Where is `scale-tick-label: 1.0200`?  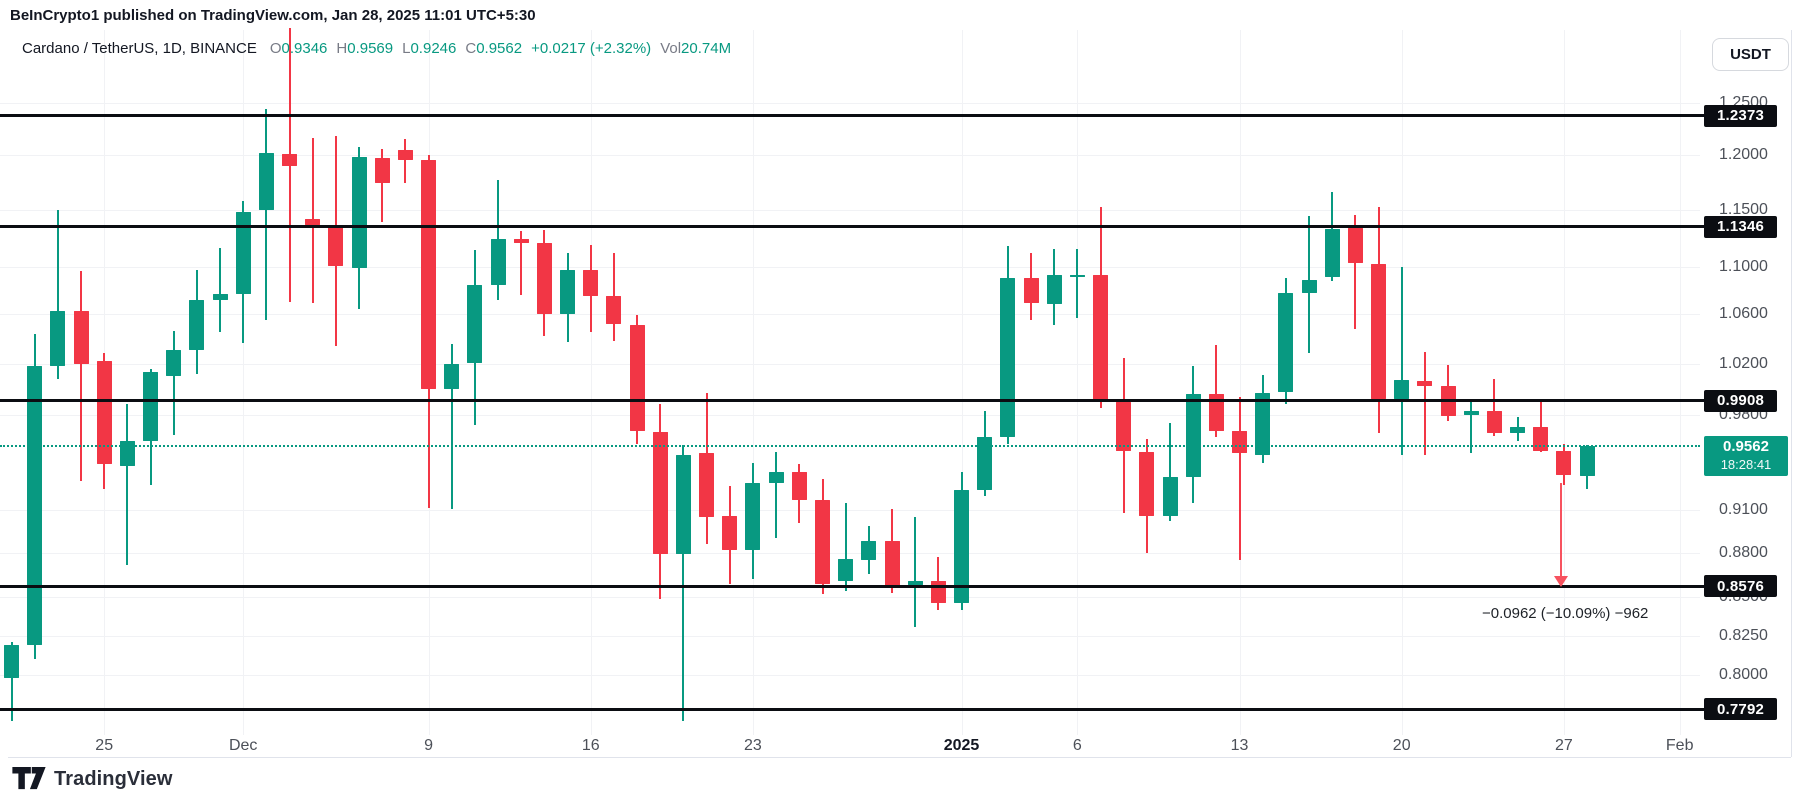
scale-tick-label: 1.0200 is located at coordinates (1743, 363).